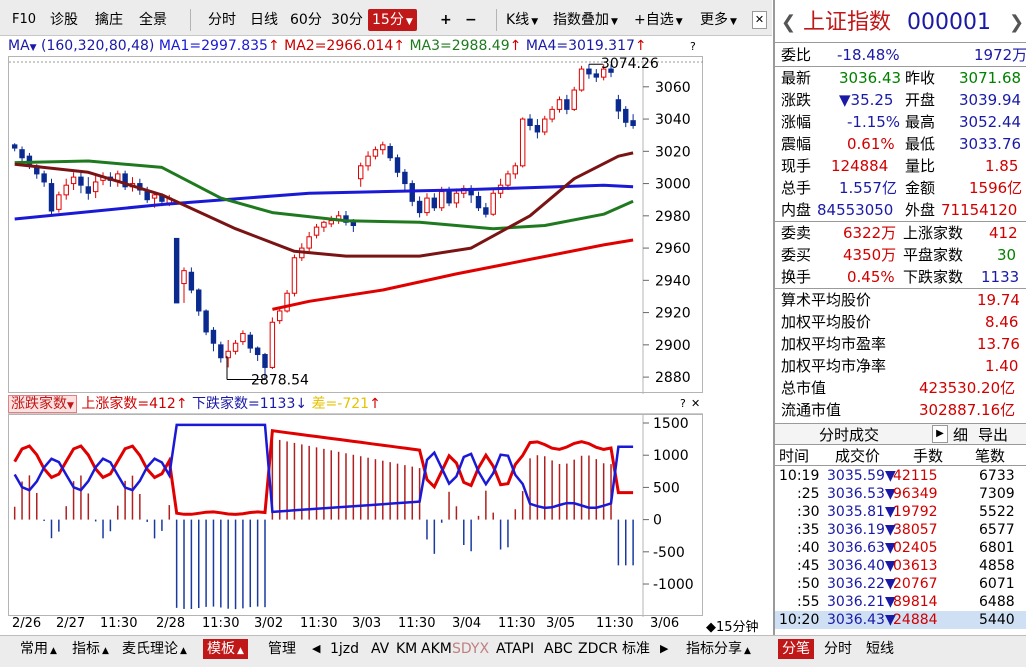 This screenshot has height=667, width=1026. I want to click on template-standard: 标准, so click(636, 649).